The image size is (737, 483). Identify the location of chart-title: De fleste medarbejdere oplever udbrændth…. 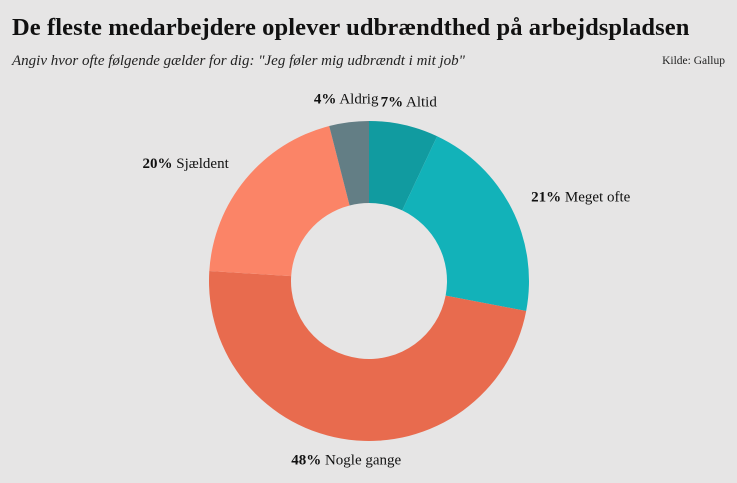
(351, 27).